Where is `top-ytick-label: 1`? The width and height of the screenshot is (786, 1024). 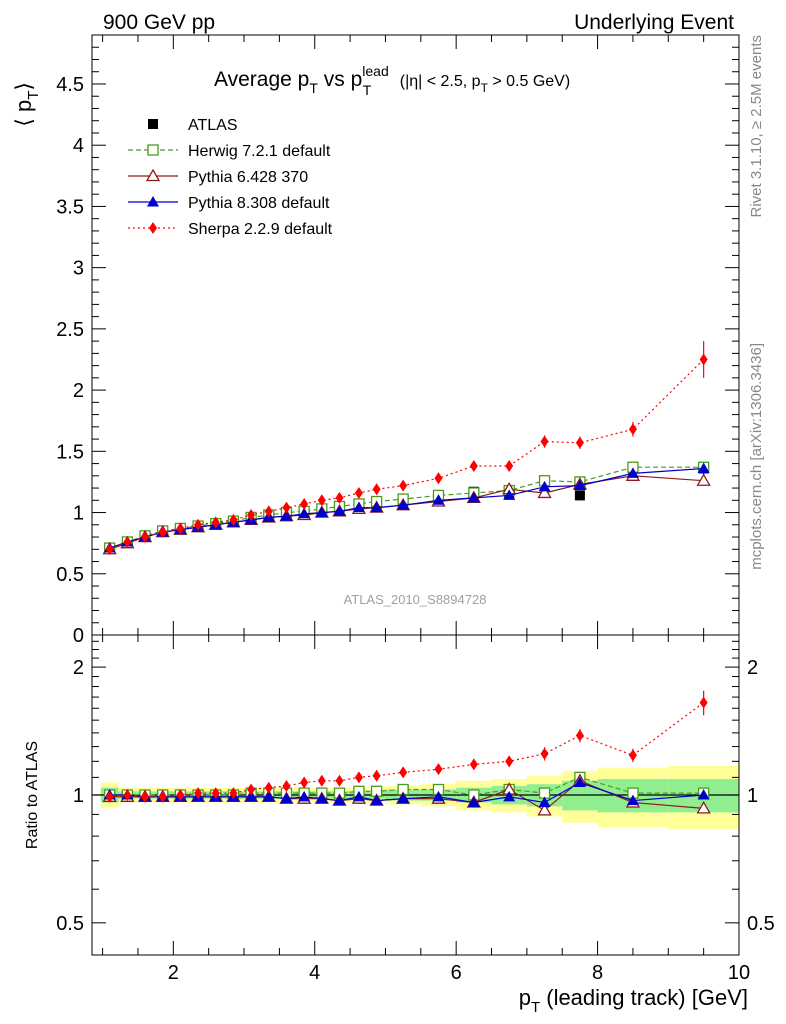 top-ytick-label: 1 is located at coordinates (78, 514).